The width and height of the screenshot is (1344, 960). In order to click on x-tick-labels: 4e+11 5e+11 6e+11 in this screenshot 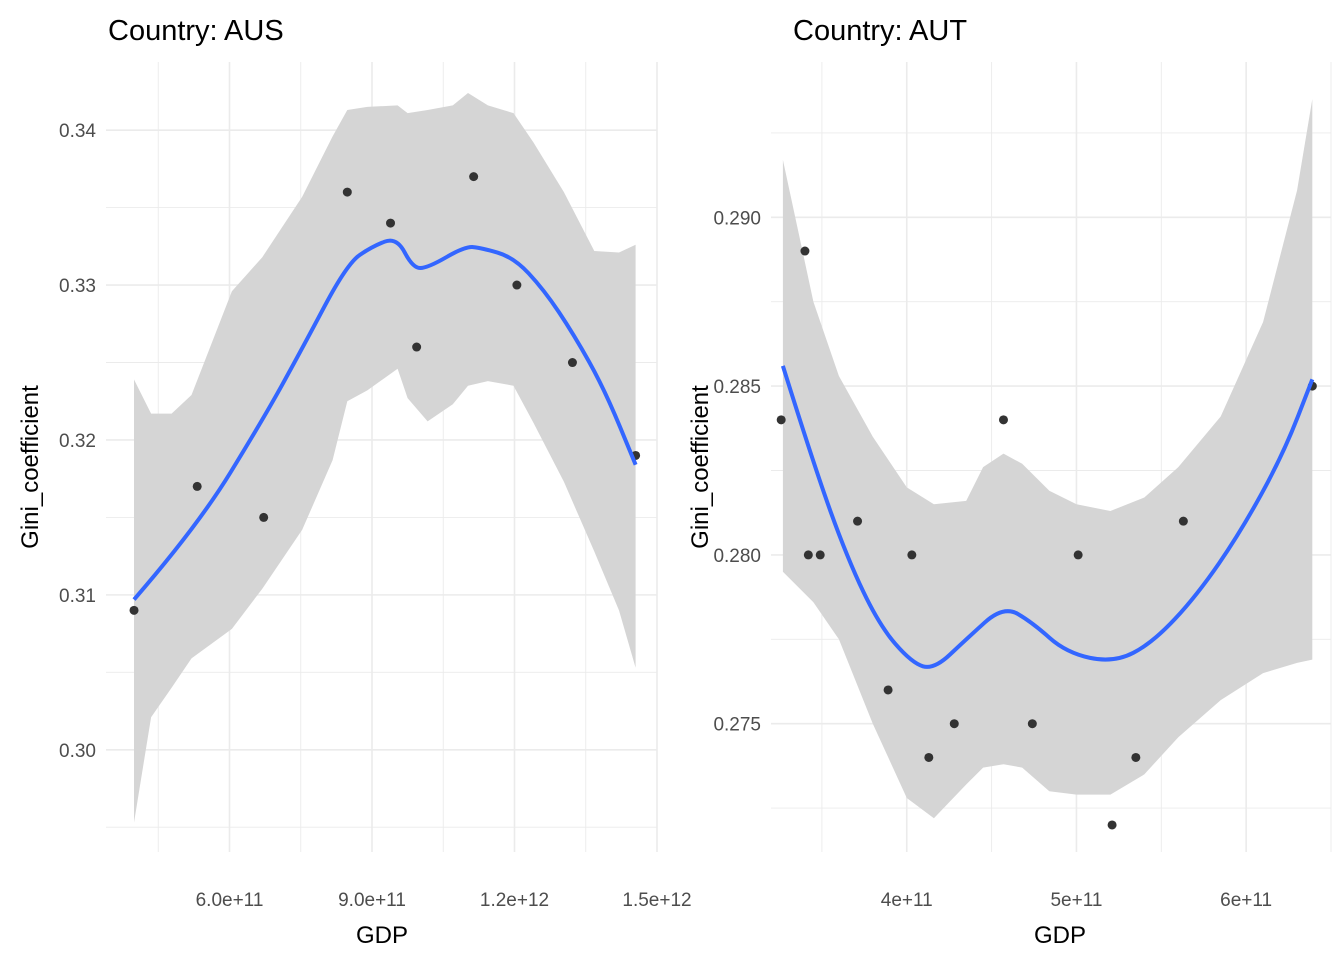, I will do `click(1076, 900)`.